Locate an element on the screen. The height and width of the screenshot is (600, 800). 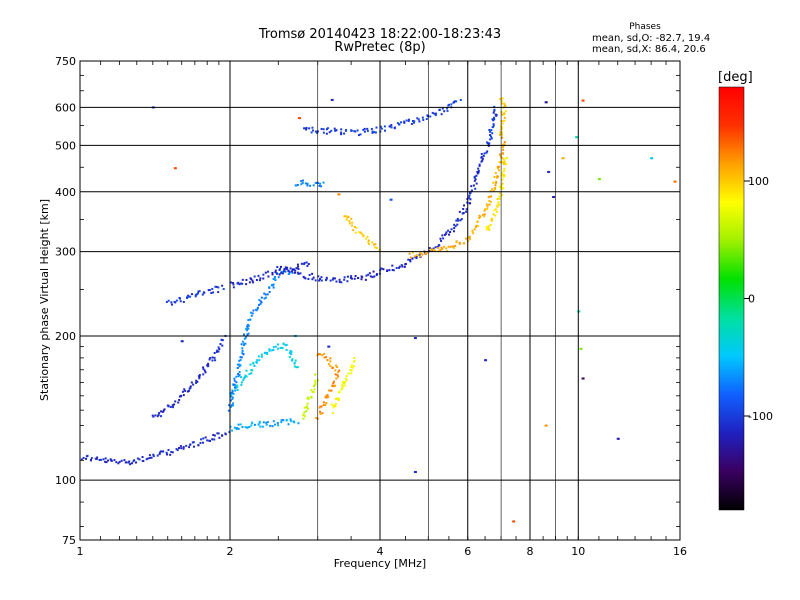
colorbar-ticks: 100 0 -100 is located at coordinates (758, 299).